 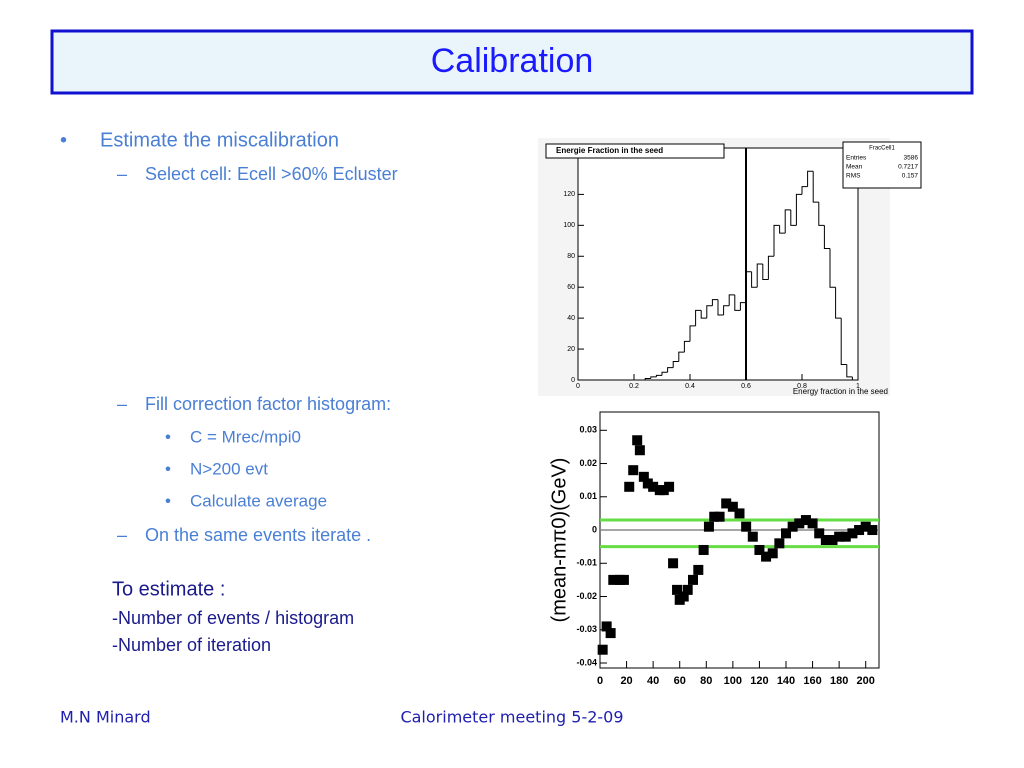 What do you see at coordinates (690, 386) in the screenshot?
I see `x-tick-label: 0.4` at bounding box center [690, 386].